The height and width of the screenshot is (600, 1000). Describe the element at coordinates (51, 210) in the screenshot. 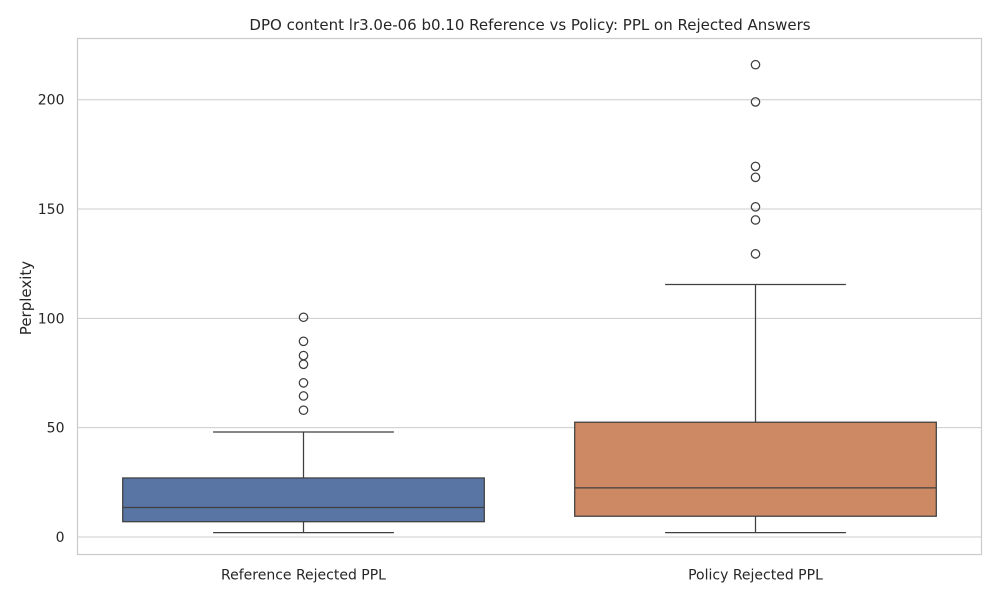

I see `y-tick-label: 150` at that location.